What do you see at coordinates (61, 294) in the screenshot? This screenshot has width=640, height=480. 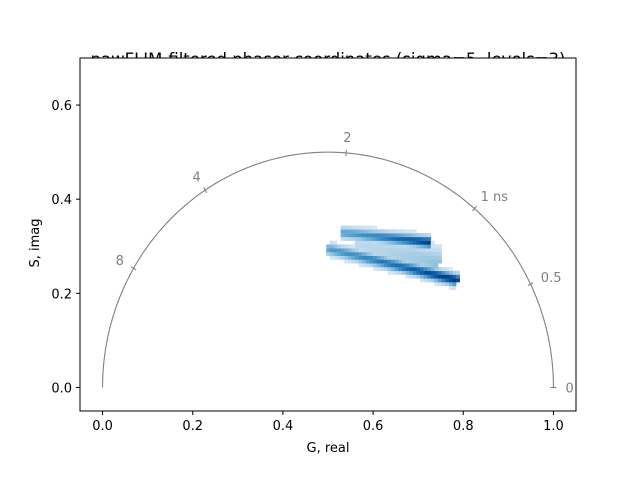 I see `y-tick-label: 0.2` at bounding box center [61, 294].